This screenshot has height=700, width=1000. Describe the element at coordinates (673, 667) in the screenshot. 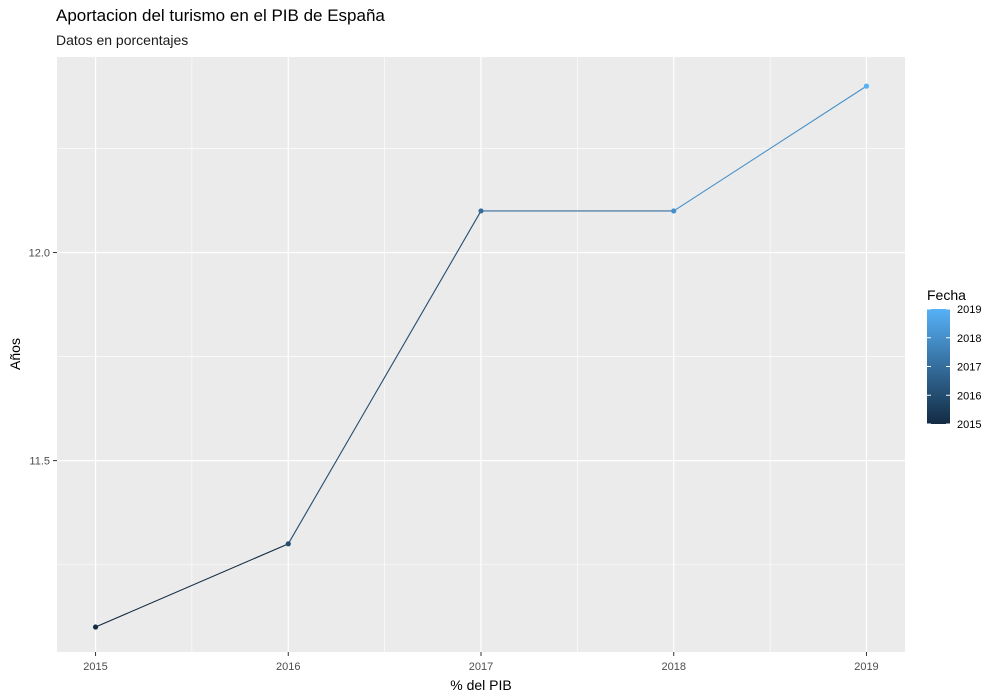

I see `x-tick-label: 2018` at that location.